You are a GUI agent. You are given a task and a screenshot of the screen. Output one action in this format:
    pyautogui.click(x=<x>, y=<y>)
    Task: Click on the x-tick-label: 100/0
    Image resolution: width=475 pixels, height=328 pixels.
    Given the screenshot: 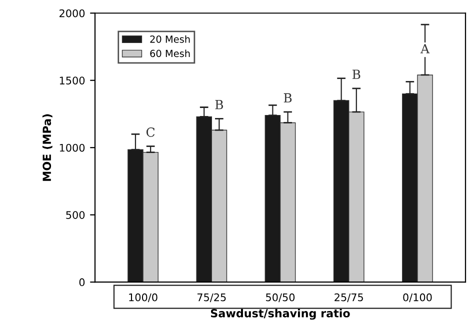 What is the action you would take?
    pyautogui.click(x=143, y=297)
    